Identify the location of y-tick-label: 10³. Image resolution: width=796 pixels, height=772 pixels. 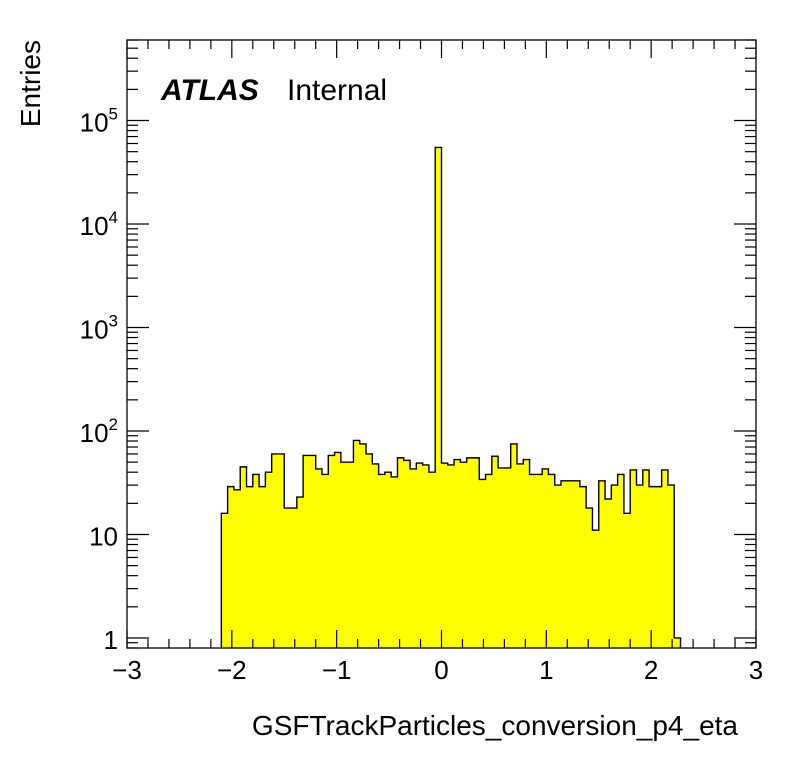
(99, 328).